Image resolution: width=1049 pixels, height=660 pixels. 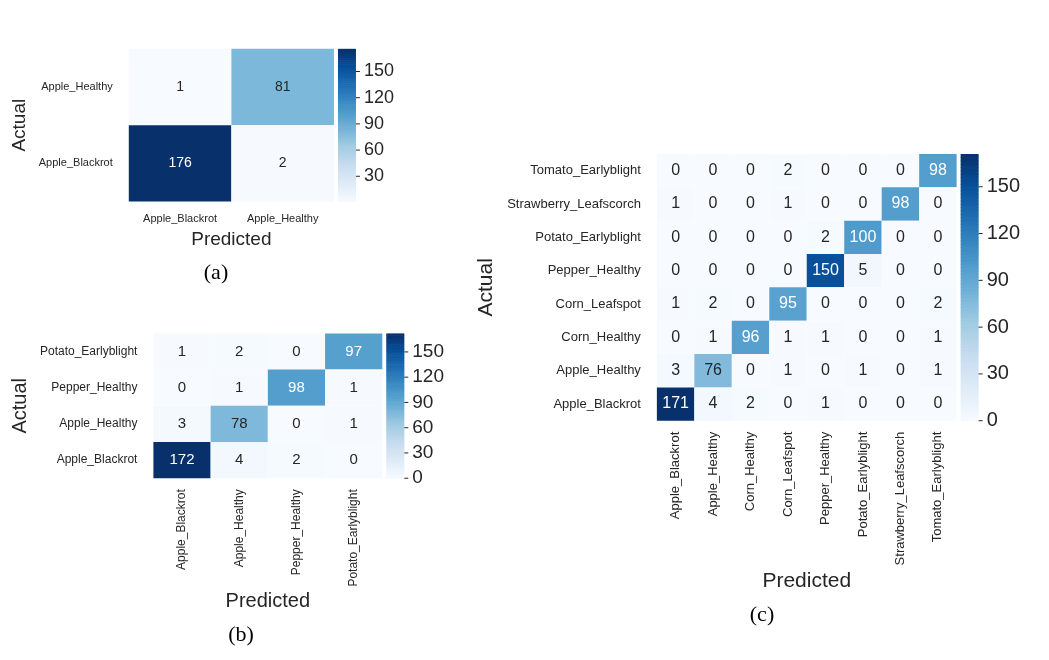 I want to click on data-label: 96, so click(x=750, y=336).